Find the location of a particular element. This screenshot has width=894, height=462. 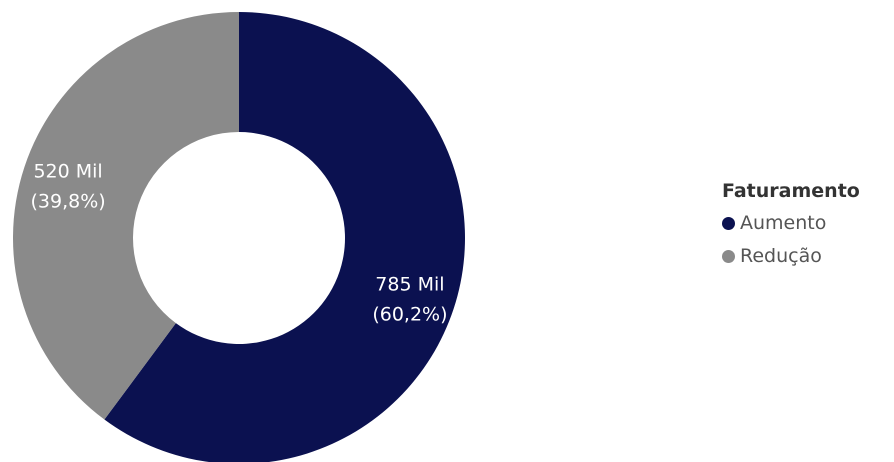

slice-percent-label: (60,2%) is located at coordinates (409, 314).